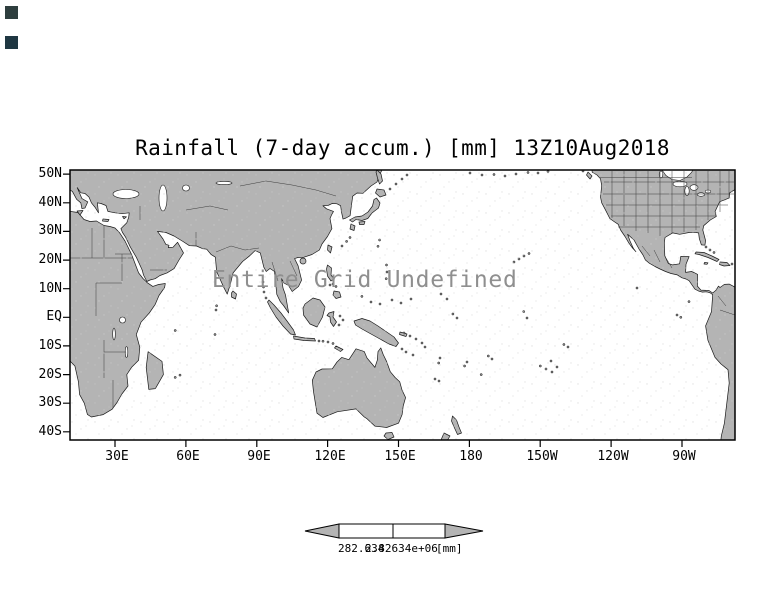  I want to click on colorbar-min-label: 282.634, so click(361, 548).